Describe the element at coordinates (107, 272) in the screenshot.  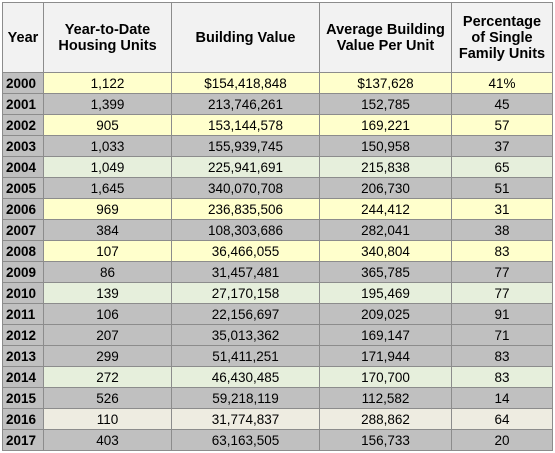
I see `data-cell: 86` at that location.